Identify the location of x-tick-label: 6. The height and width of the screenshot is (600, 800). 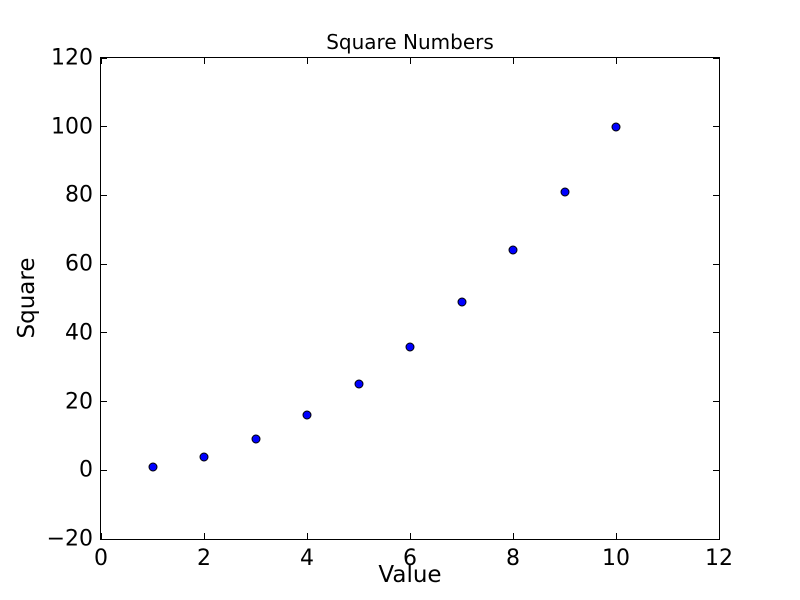
(410, 558).